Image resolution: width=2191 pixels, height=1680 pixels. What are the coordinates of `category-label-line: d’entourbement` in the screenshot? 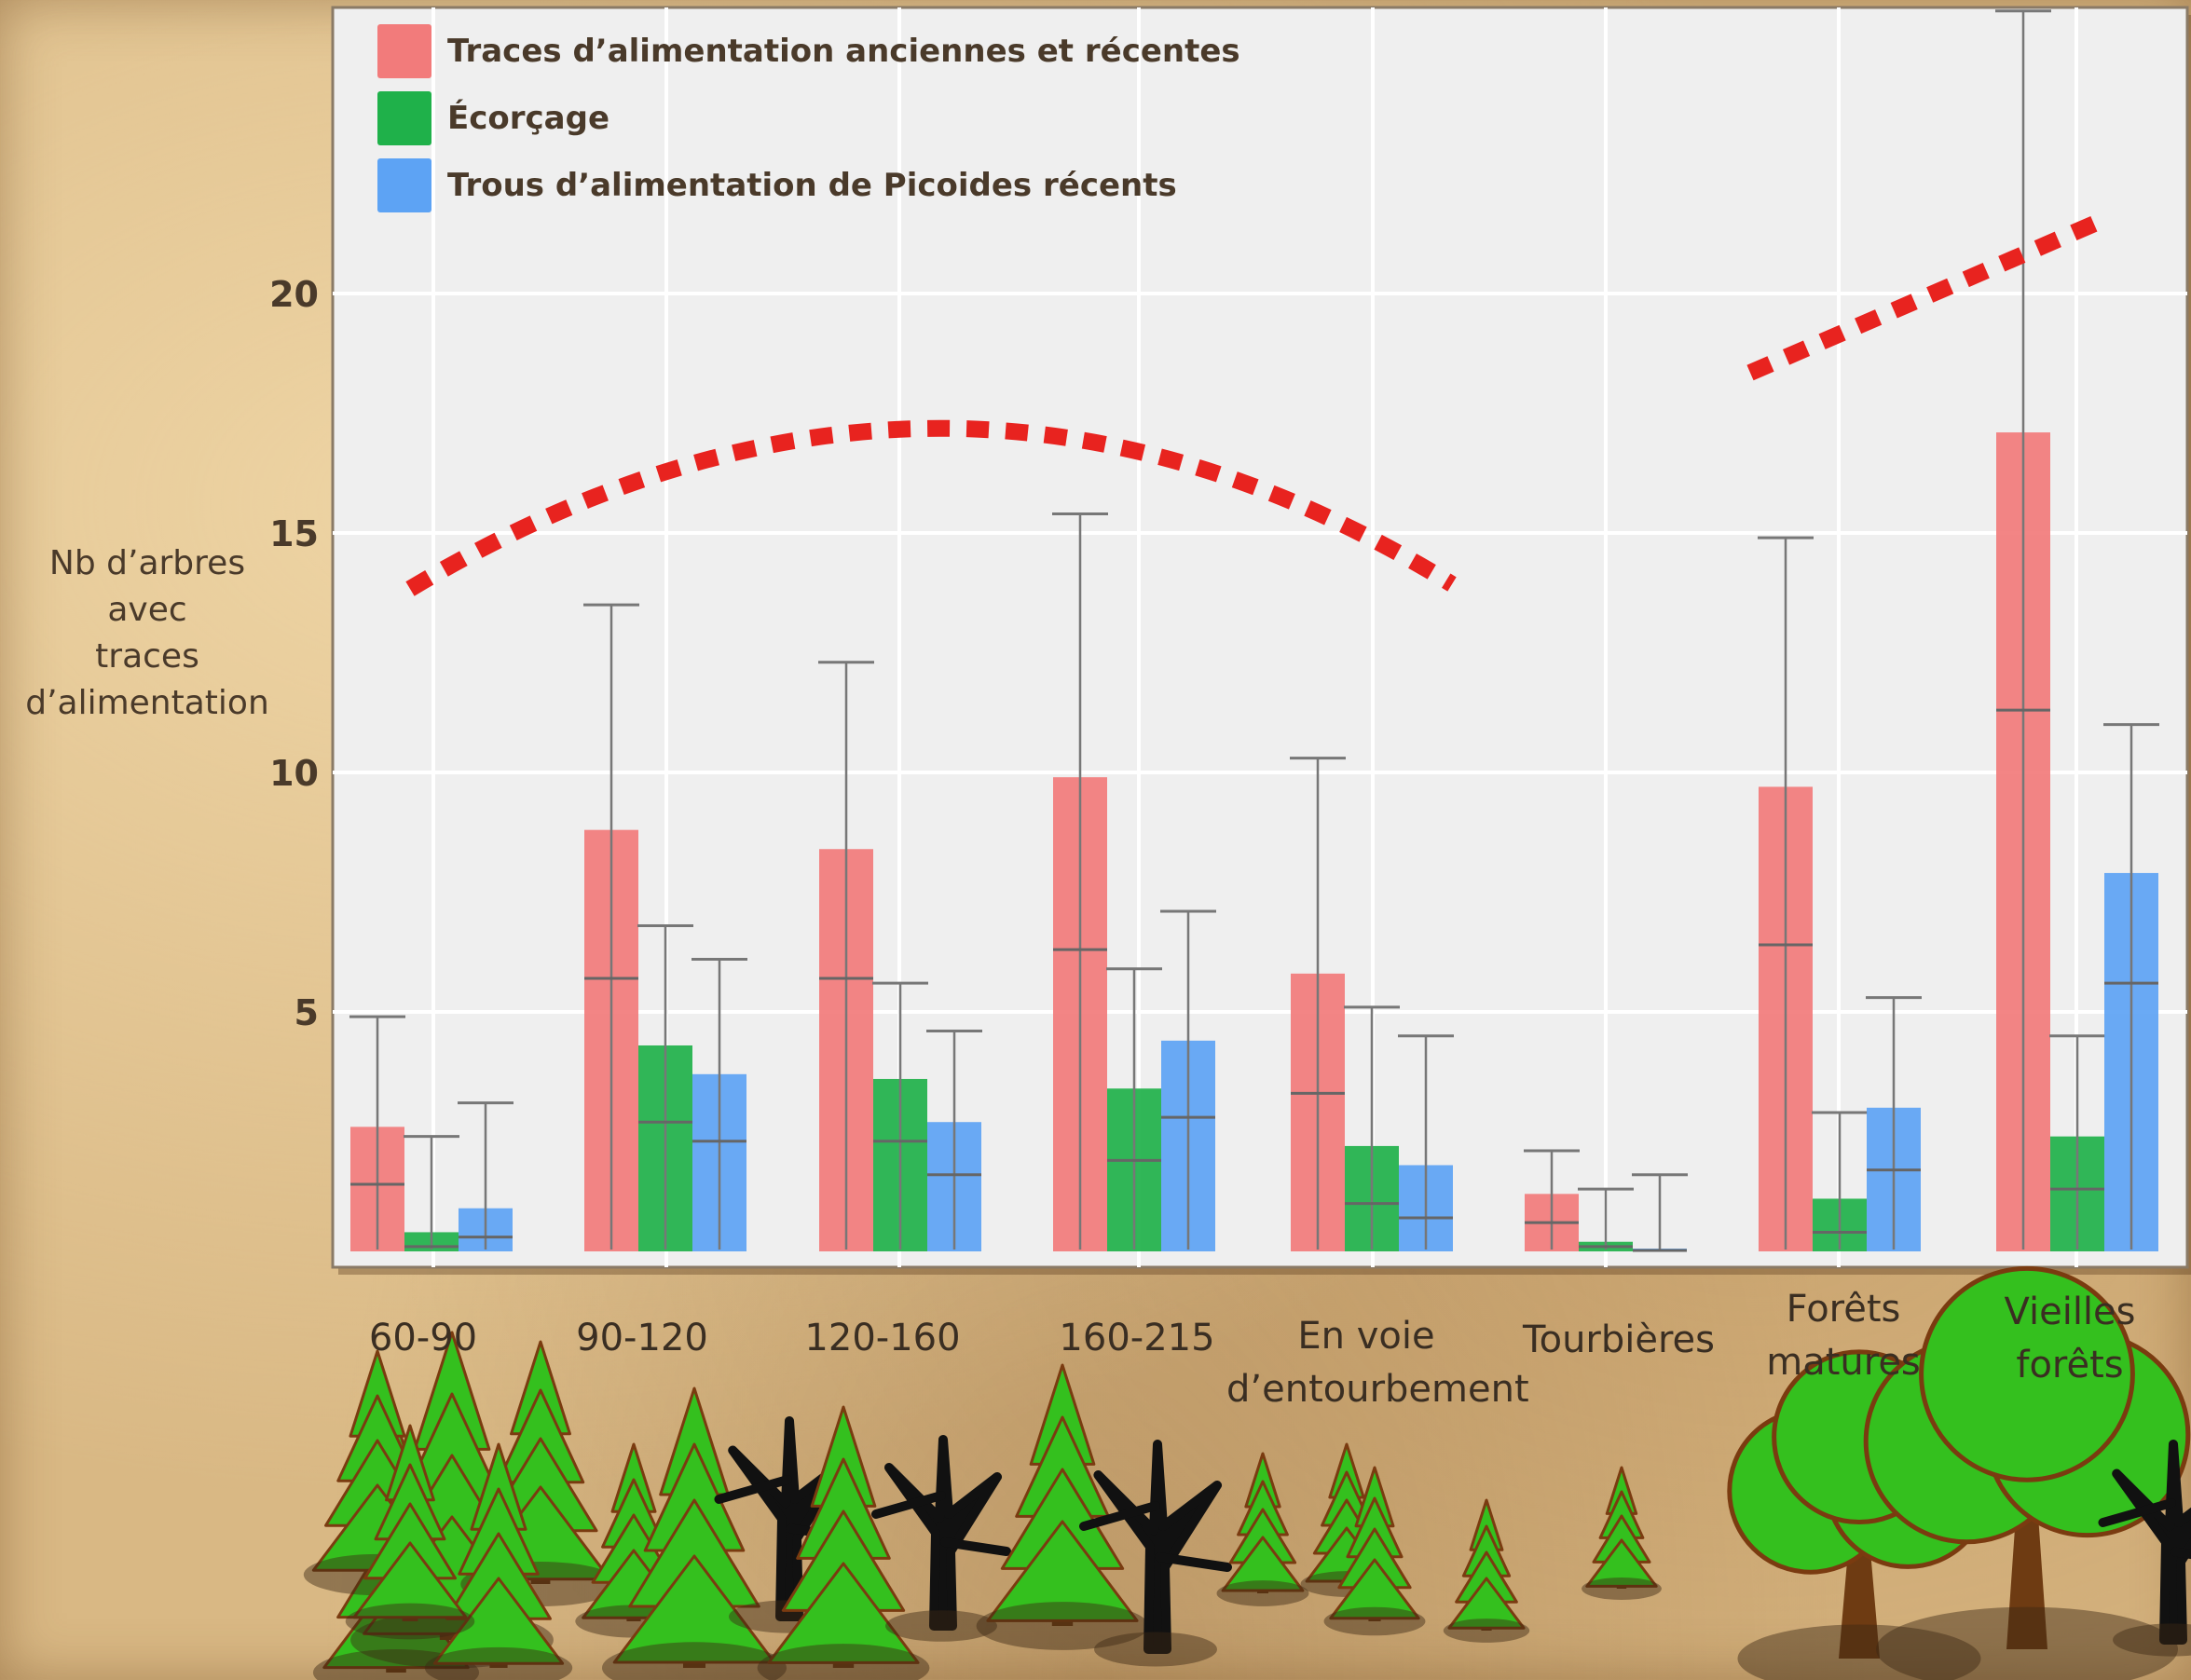 It's located at (1377, 1389).